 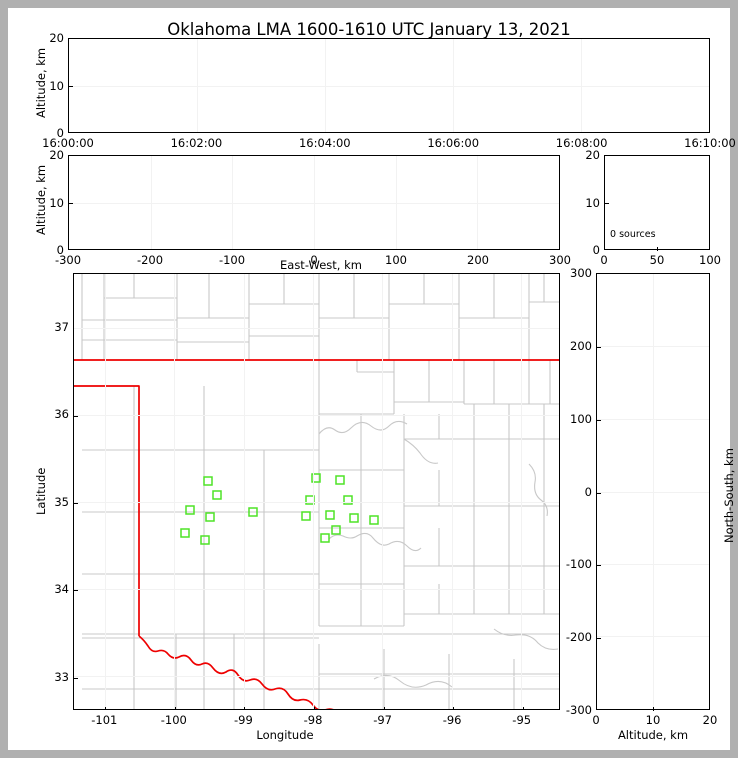 I want to click on p3-xtick-2: 100, so click(x=710, y=260).